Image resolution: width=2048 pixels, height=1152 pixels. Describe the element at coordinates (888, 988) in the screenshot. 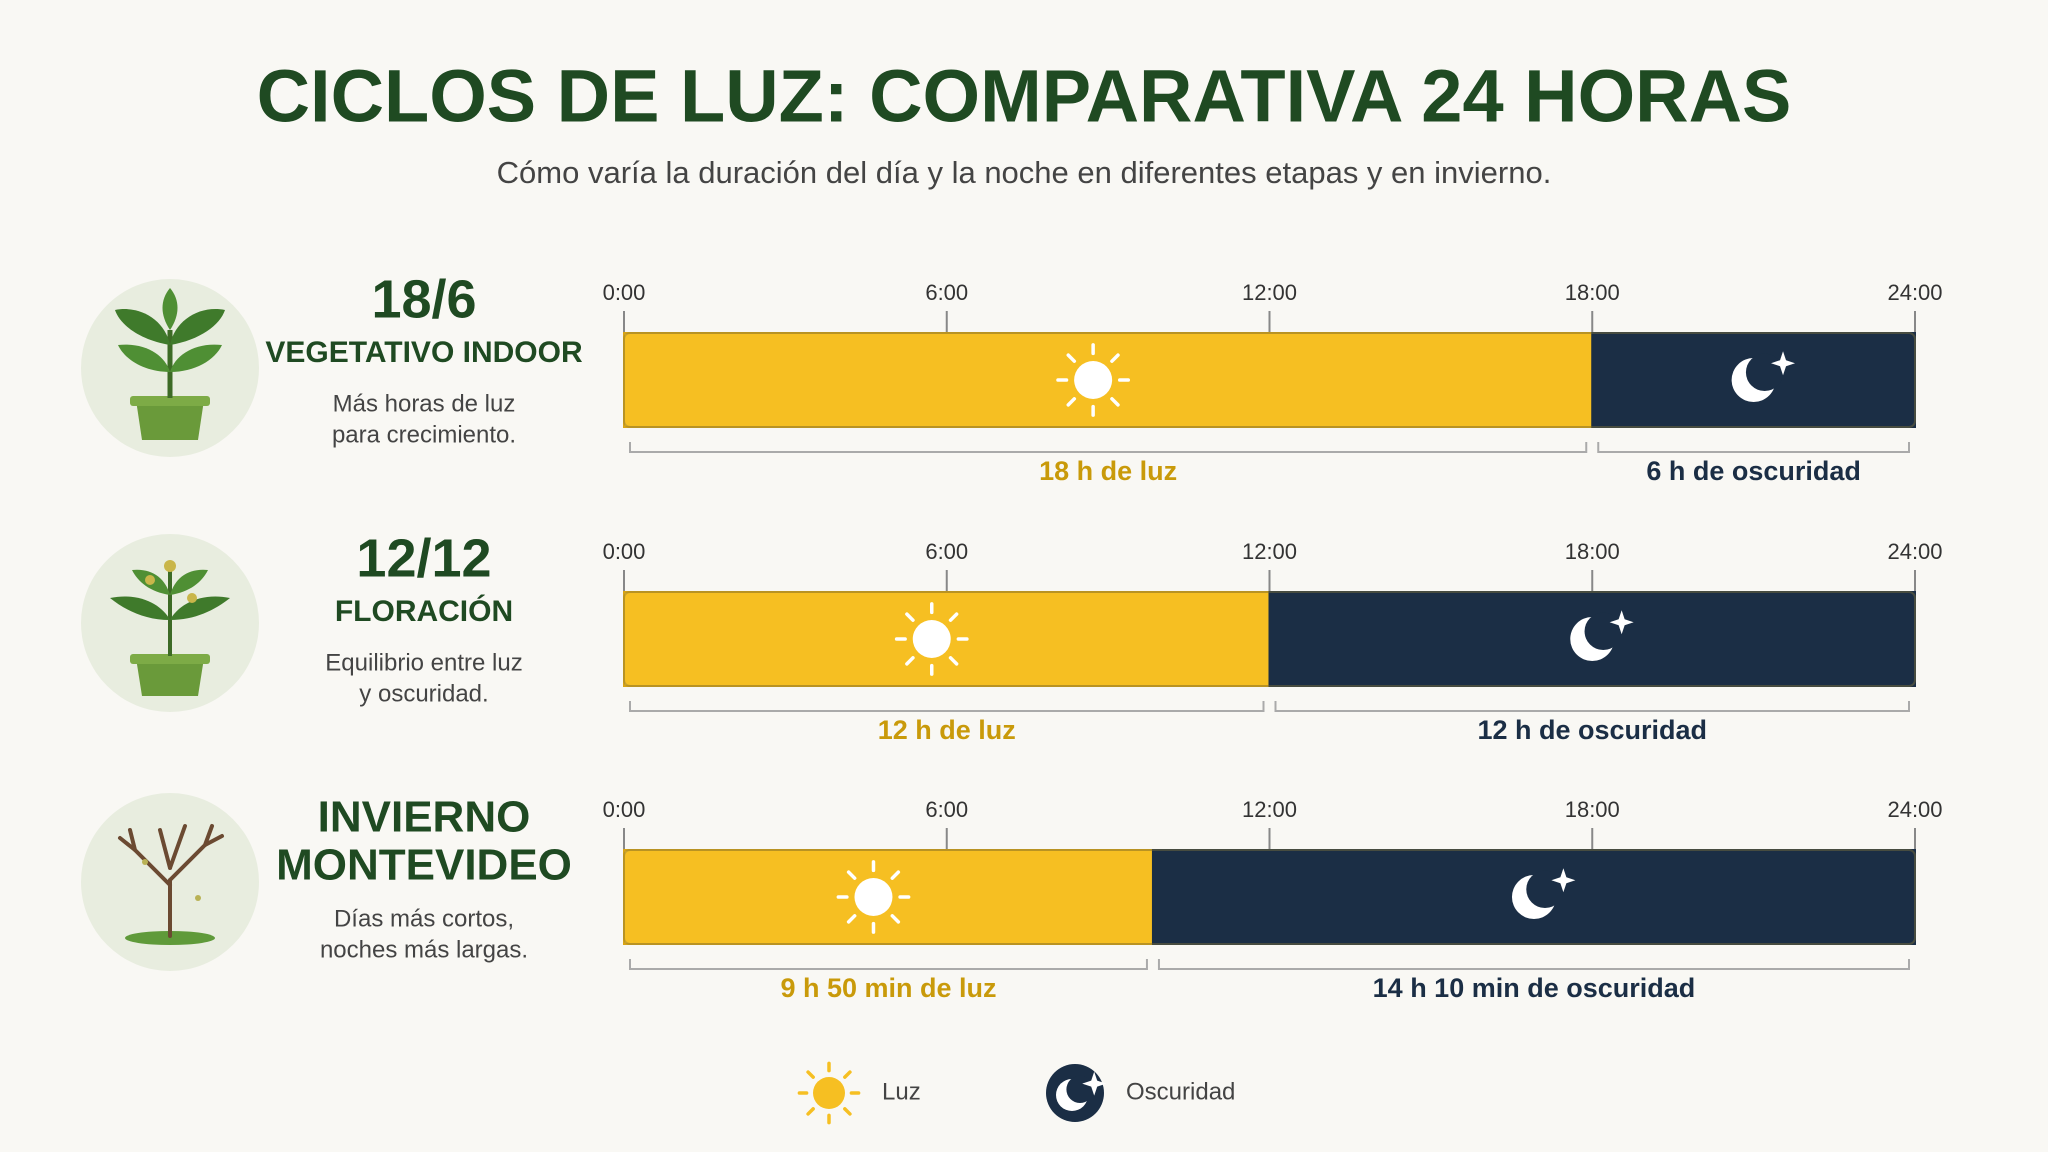

I see `value-label: 9 h 50 min de luz` at that location.